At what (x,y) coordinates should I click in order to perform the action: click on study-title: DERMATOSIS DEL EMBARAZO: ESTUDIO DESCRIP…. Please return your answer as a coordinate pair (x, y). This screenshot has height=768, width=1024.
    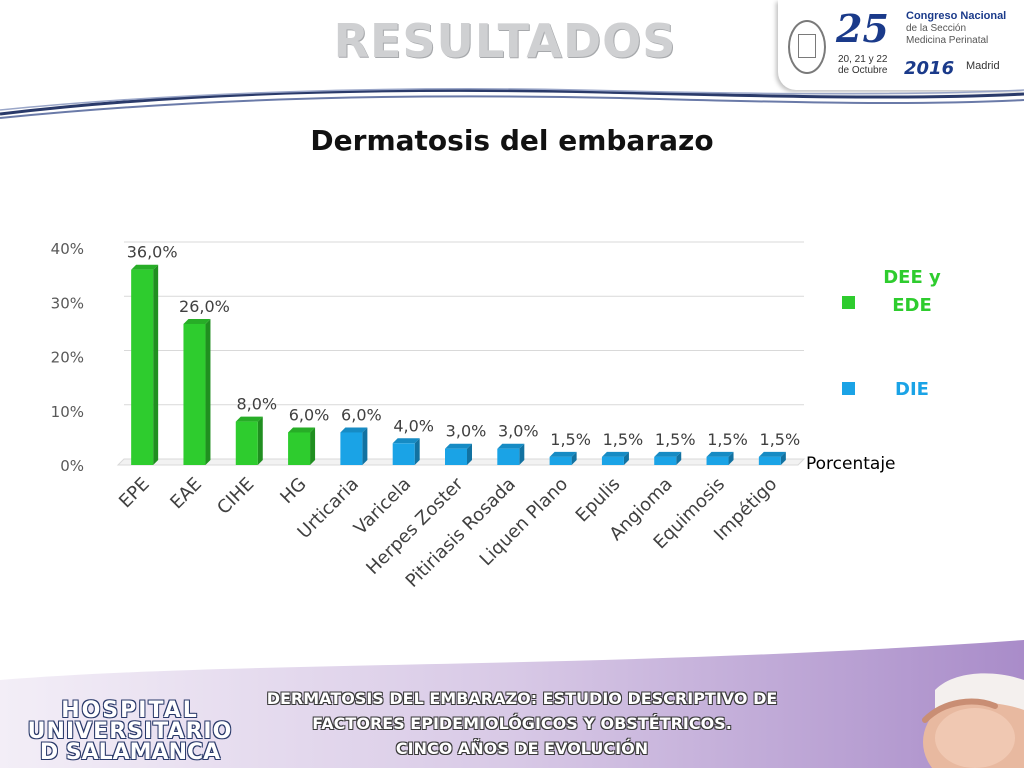
    Looking at the image, I should click on (522, 723).